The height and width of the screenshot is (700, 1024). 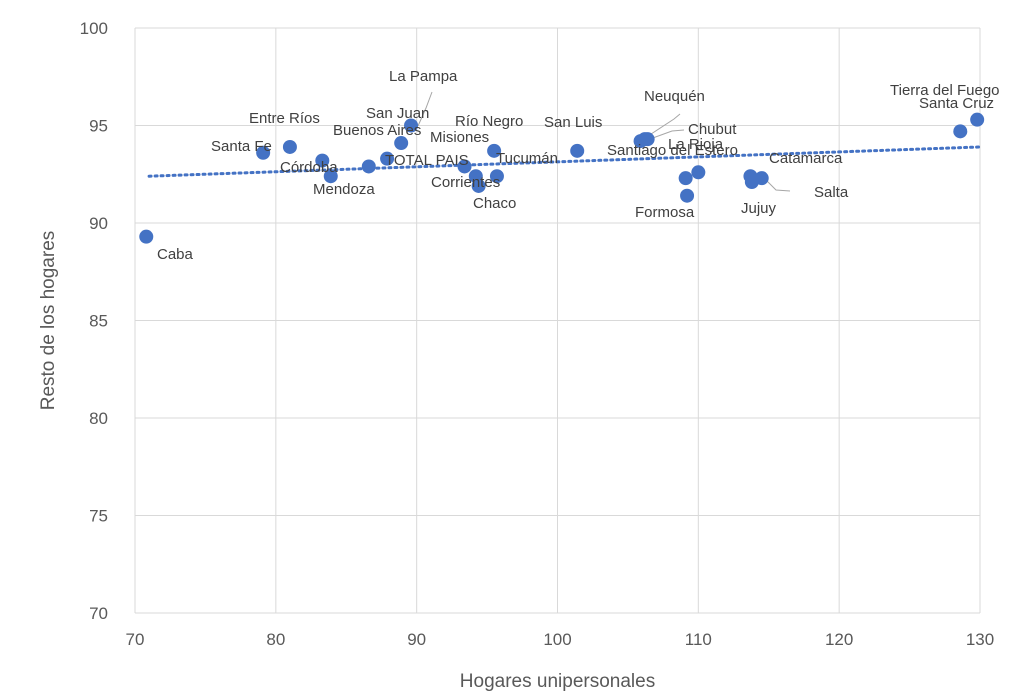 I want to click on point-label: Santa Cruz, so click(x=956, y=103).